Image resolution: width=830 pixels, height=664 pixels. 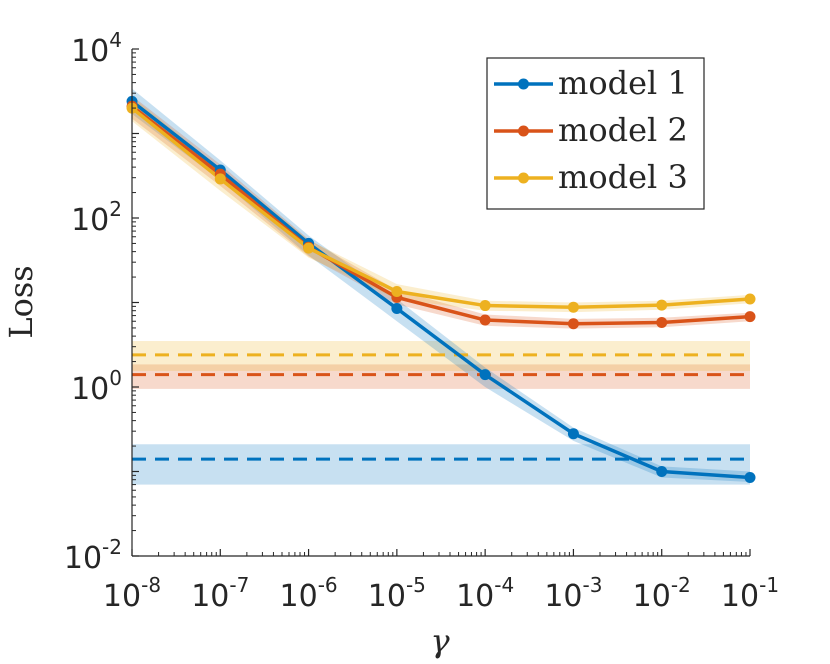 I want to click on model-3-legend-label: model 3, so click(x=623, y=177).